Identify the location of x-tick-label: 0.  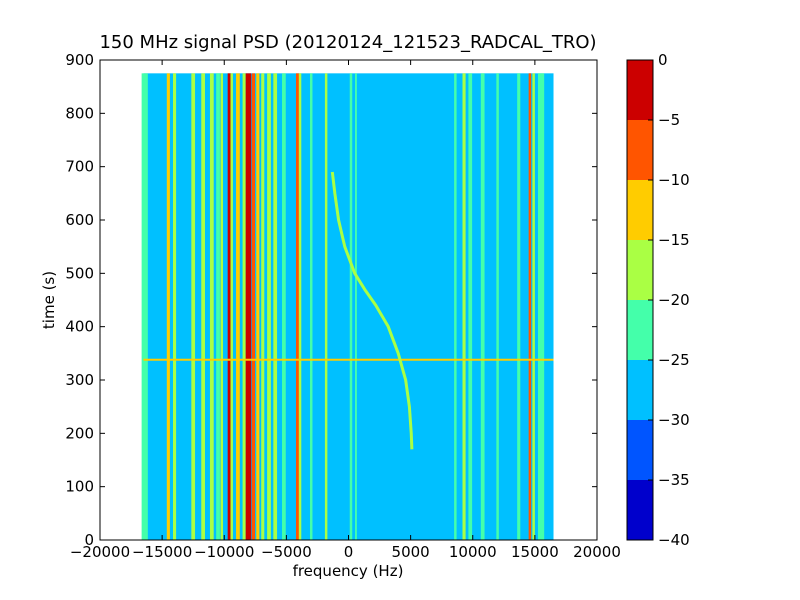
(349, 552).